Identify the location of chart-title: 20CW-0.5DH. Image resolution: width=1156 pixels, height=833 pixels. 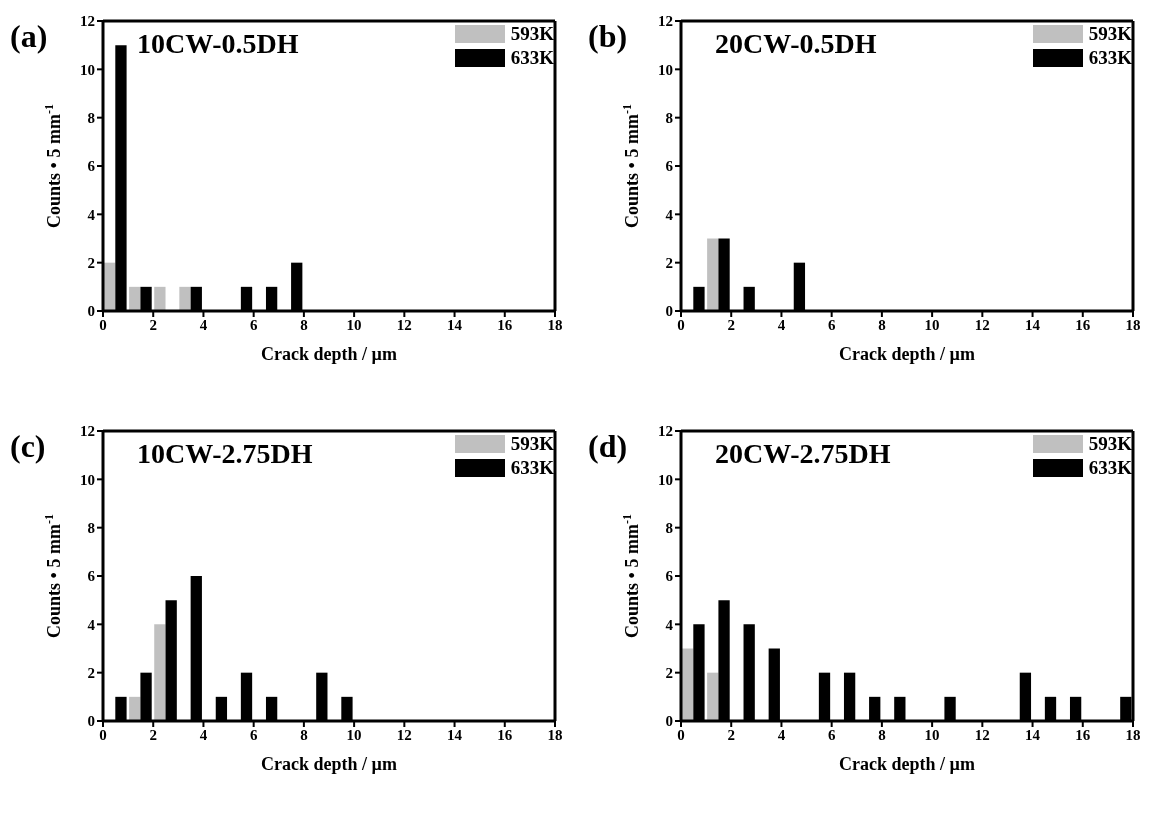
(796, 44).